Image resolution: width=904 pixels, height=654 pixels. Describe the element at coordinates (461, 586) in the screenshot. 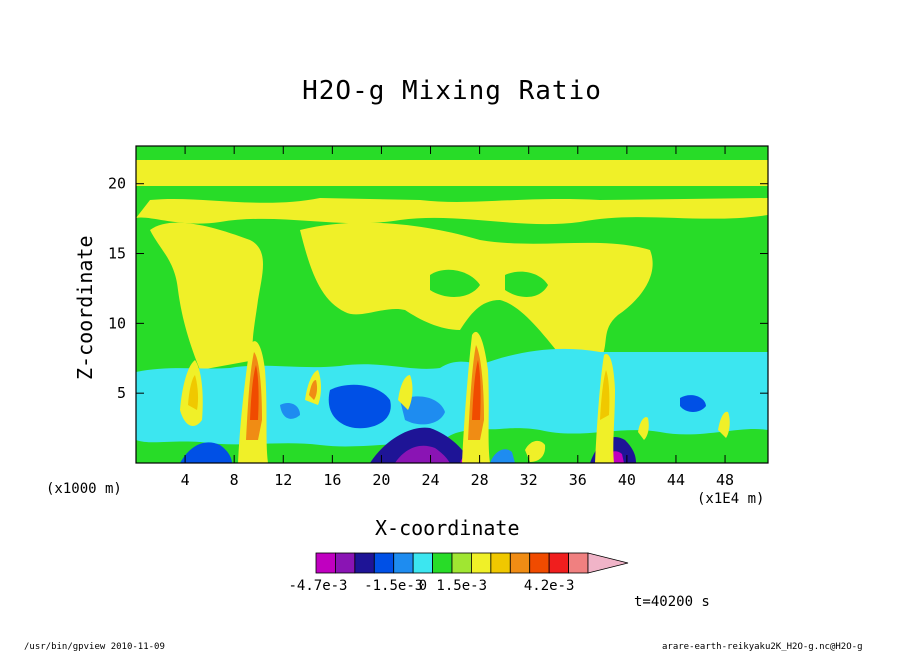

I see `colorbar-label: 1.5e-3` at that location.